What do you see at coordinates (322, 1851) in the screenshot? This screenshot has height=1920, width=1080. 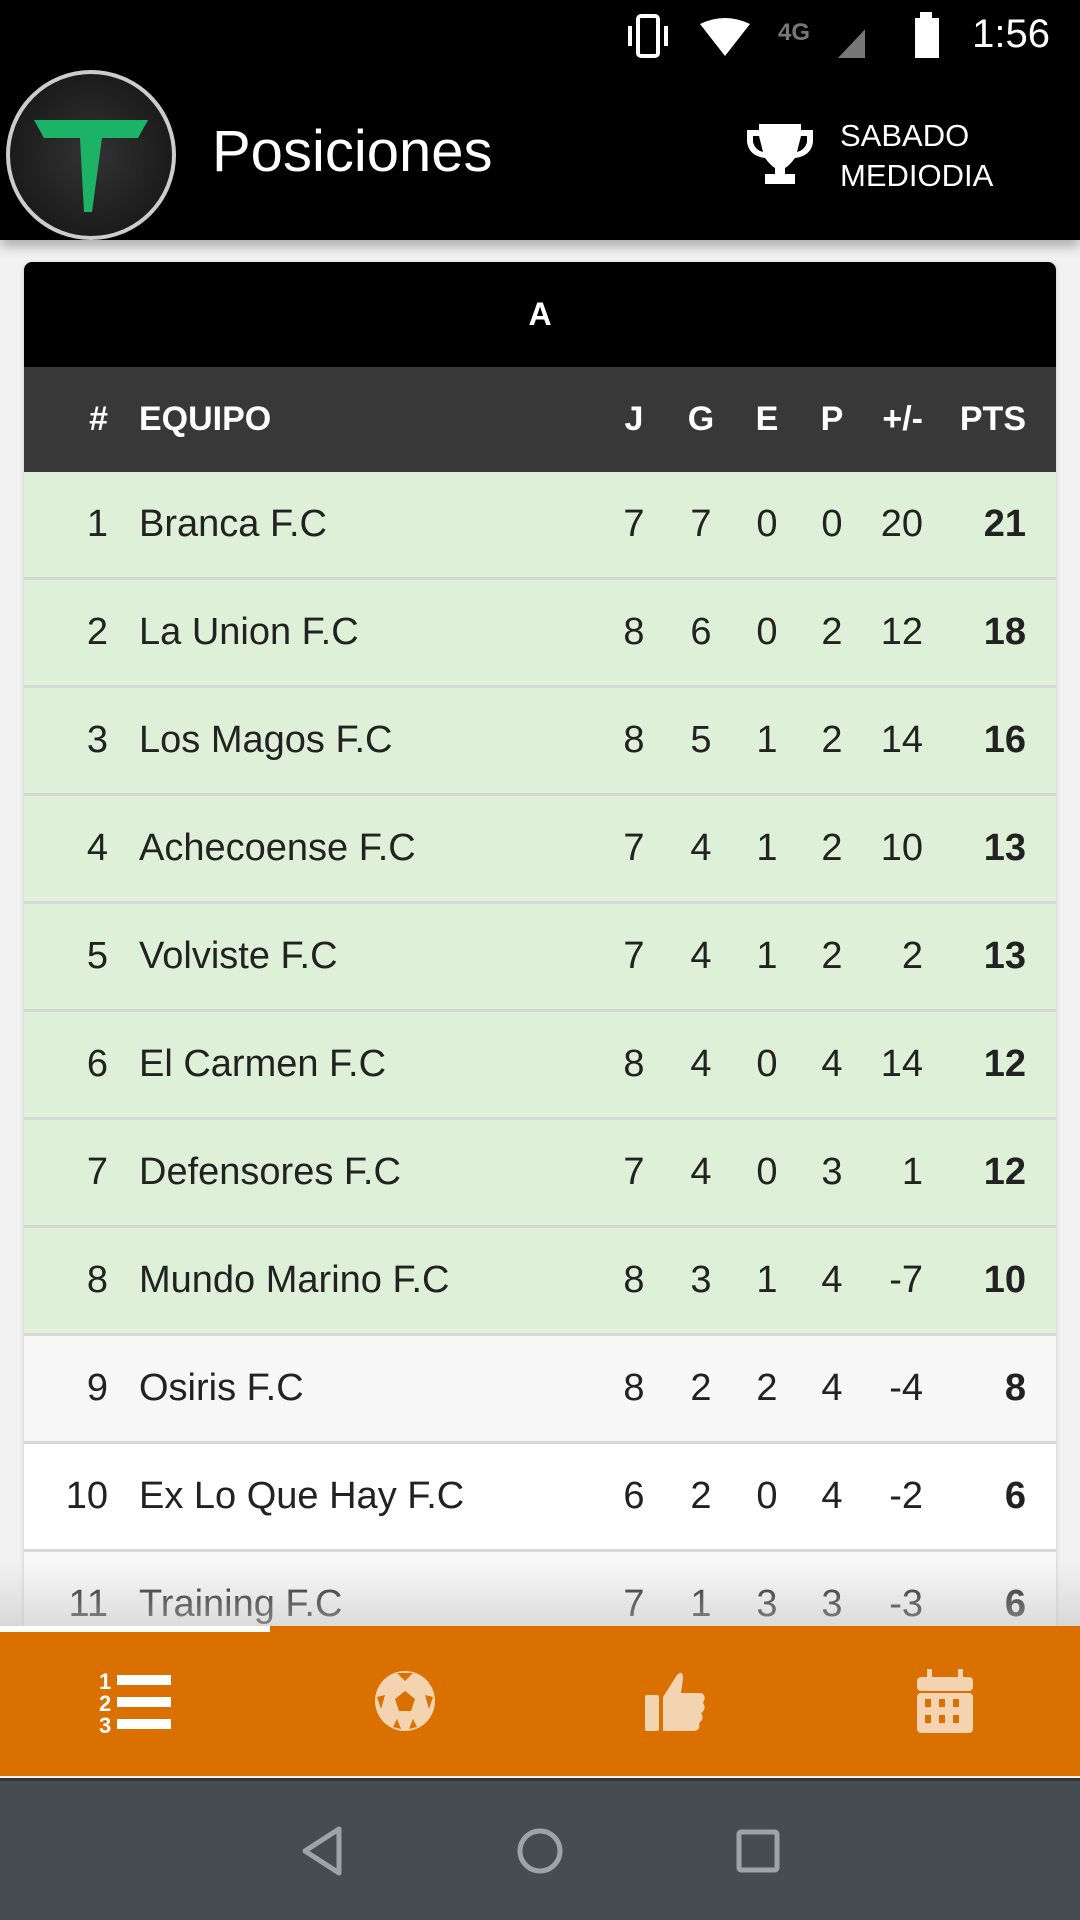 I see `back-icon` at bounding box center [322, 1851].